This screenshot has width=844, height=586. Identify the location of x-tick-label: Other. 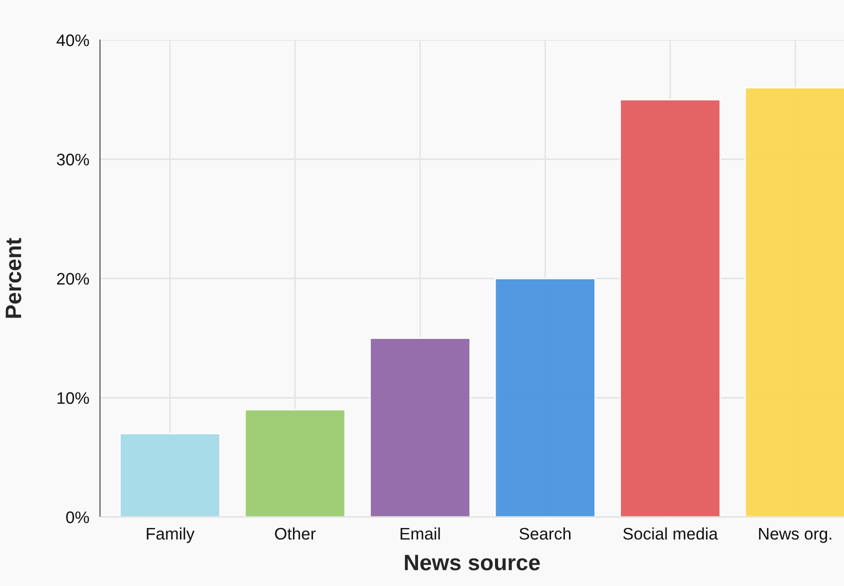
(295, 533).